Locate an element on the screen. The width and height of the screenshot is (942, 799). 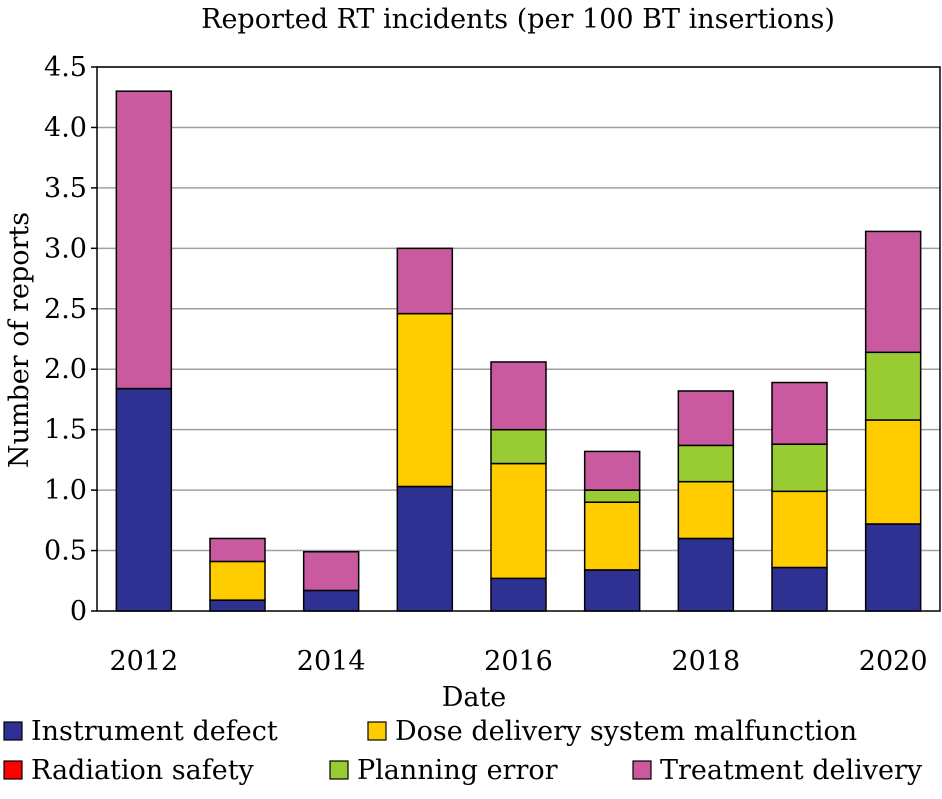
x-axis-label: Date is located at coordinates (474, 697).